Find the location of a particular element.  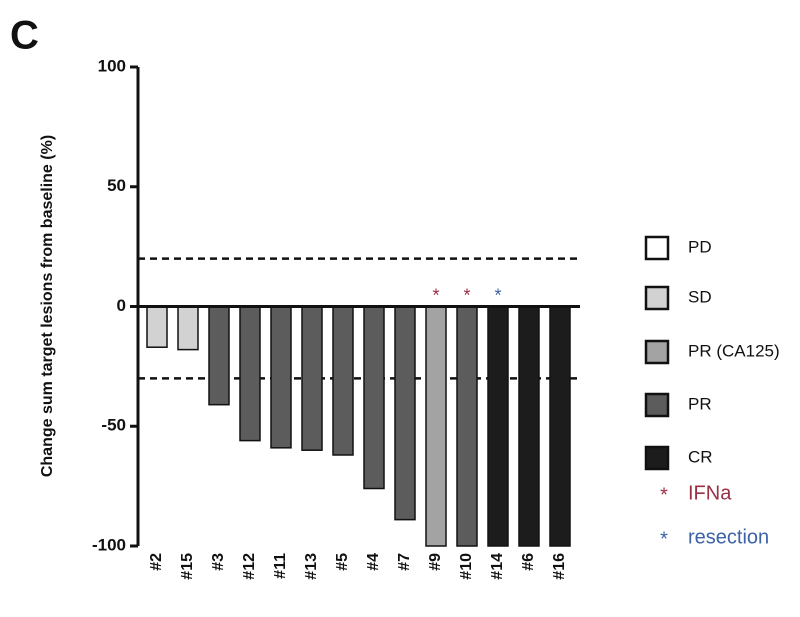

legend-label: resection is located at coordinates (728, 537).